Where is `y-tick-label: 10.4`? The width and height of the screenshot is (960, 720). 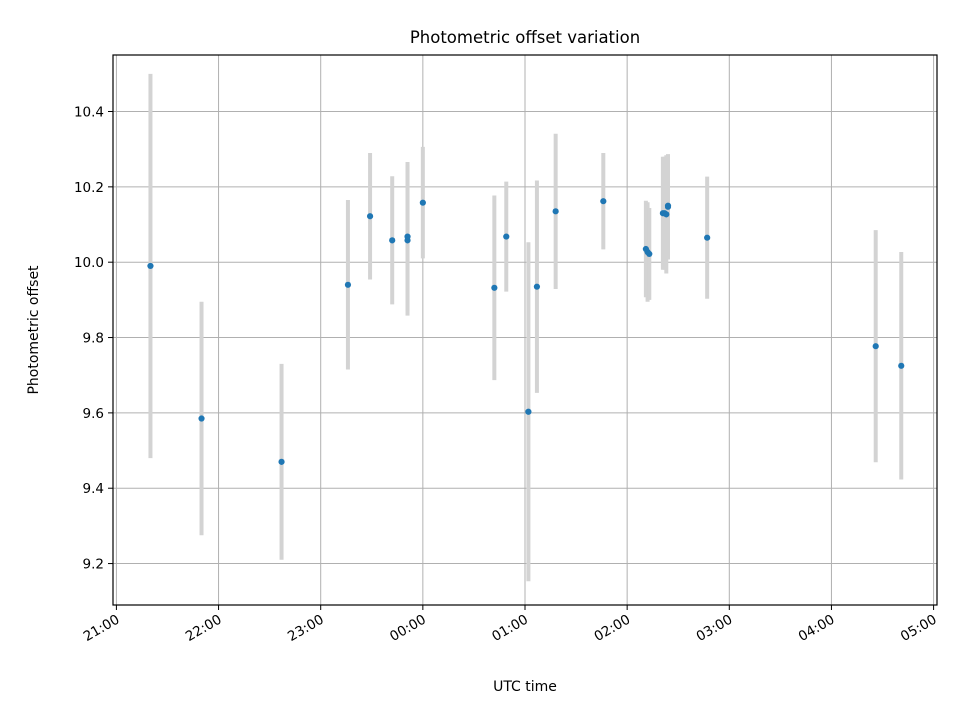 y-tick-label: 10.4 is located at coordinates (89, 113).